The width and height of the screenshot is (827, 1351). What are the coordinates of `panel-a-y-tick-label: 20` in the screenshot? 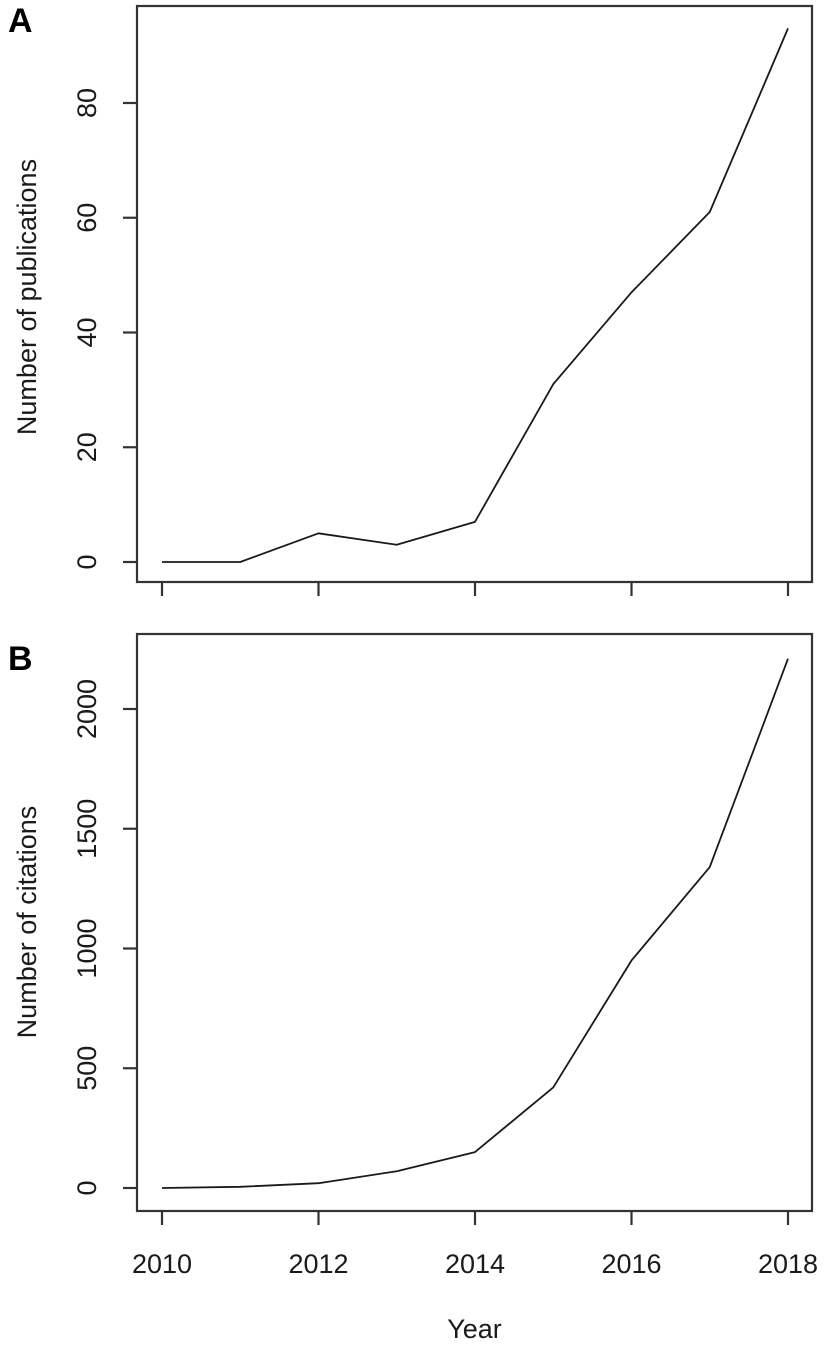 It's located at (87, 447).